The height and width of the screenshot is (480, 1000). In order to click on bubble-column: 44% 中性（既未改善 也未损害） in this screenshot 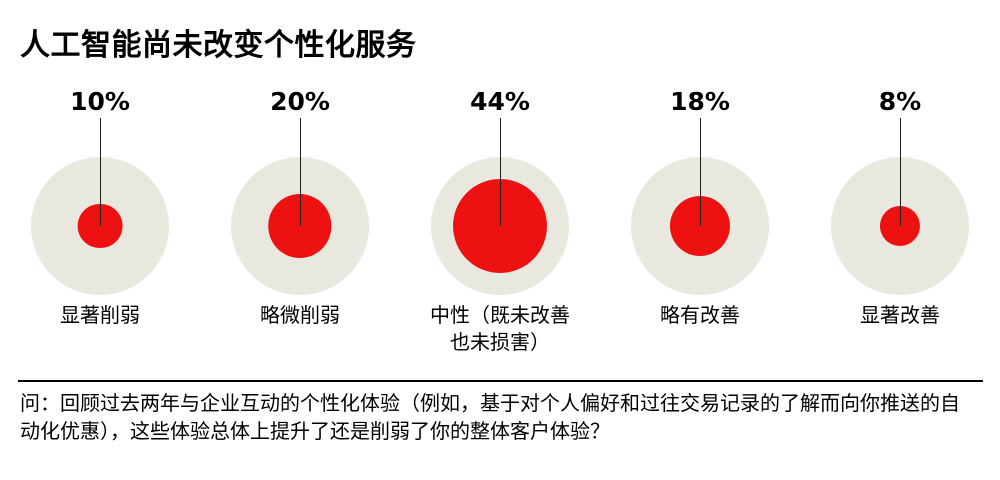, I will do `click(500, 222)`.